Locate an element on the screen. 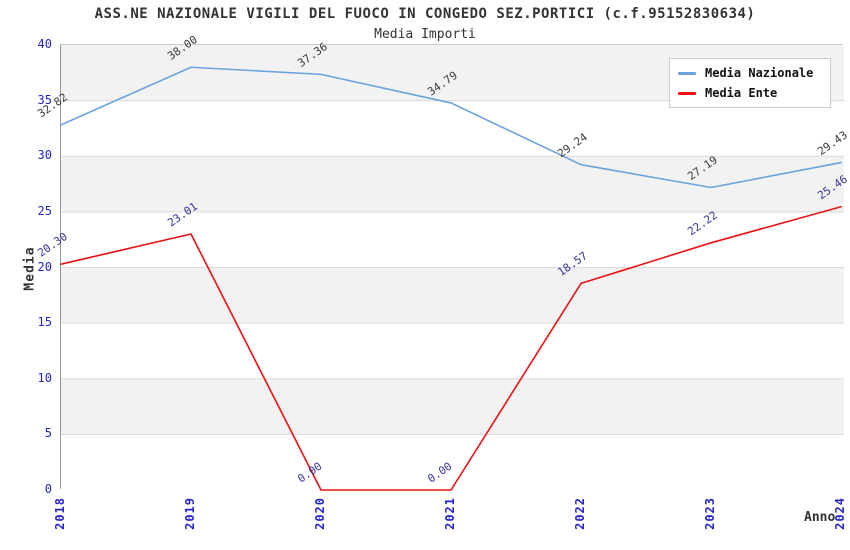 Image resolution: width=850 pixels, height=550 pixels. y-tick-label: 10 is located at coordinates (44, 377).